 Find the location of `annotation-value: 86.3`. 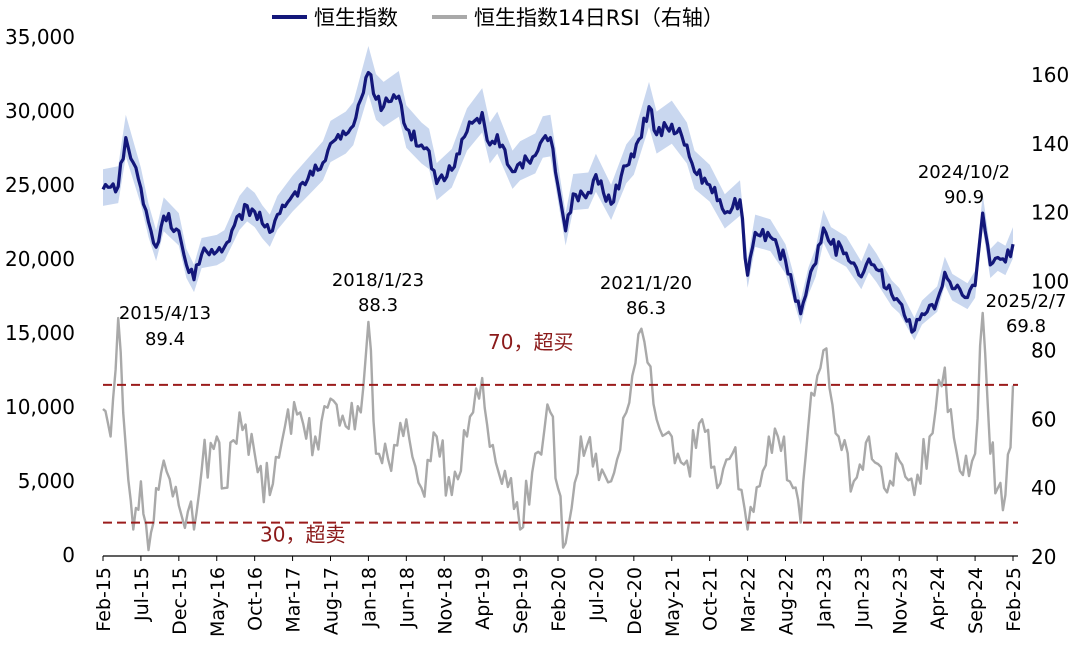

annotation-value: 86.3 is located at coordinates (646, 308).